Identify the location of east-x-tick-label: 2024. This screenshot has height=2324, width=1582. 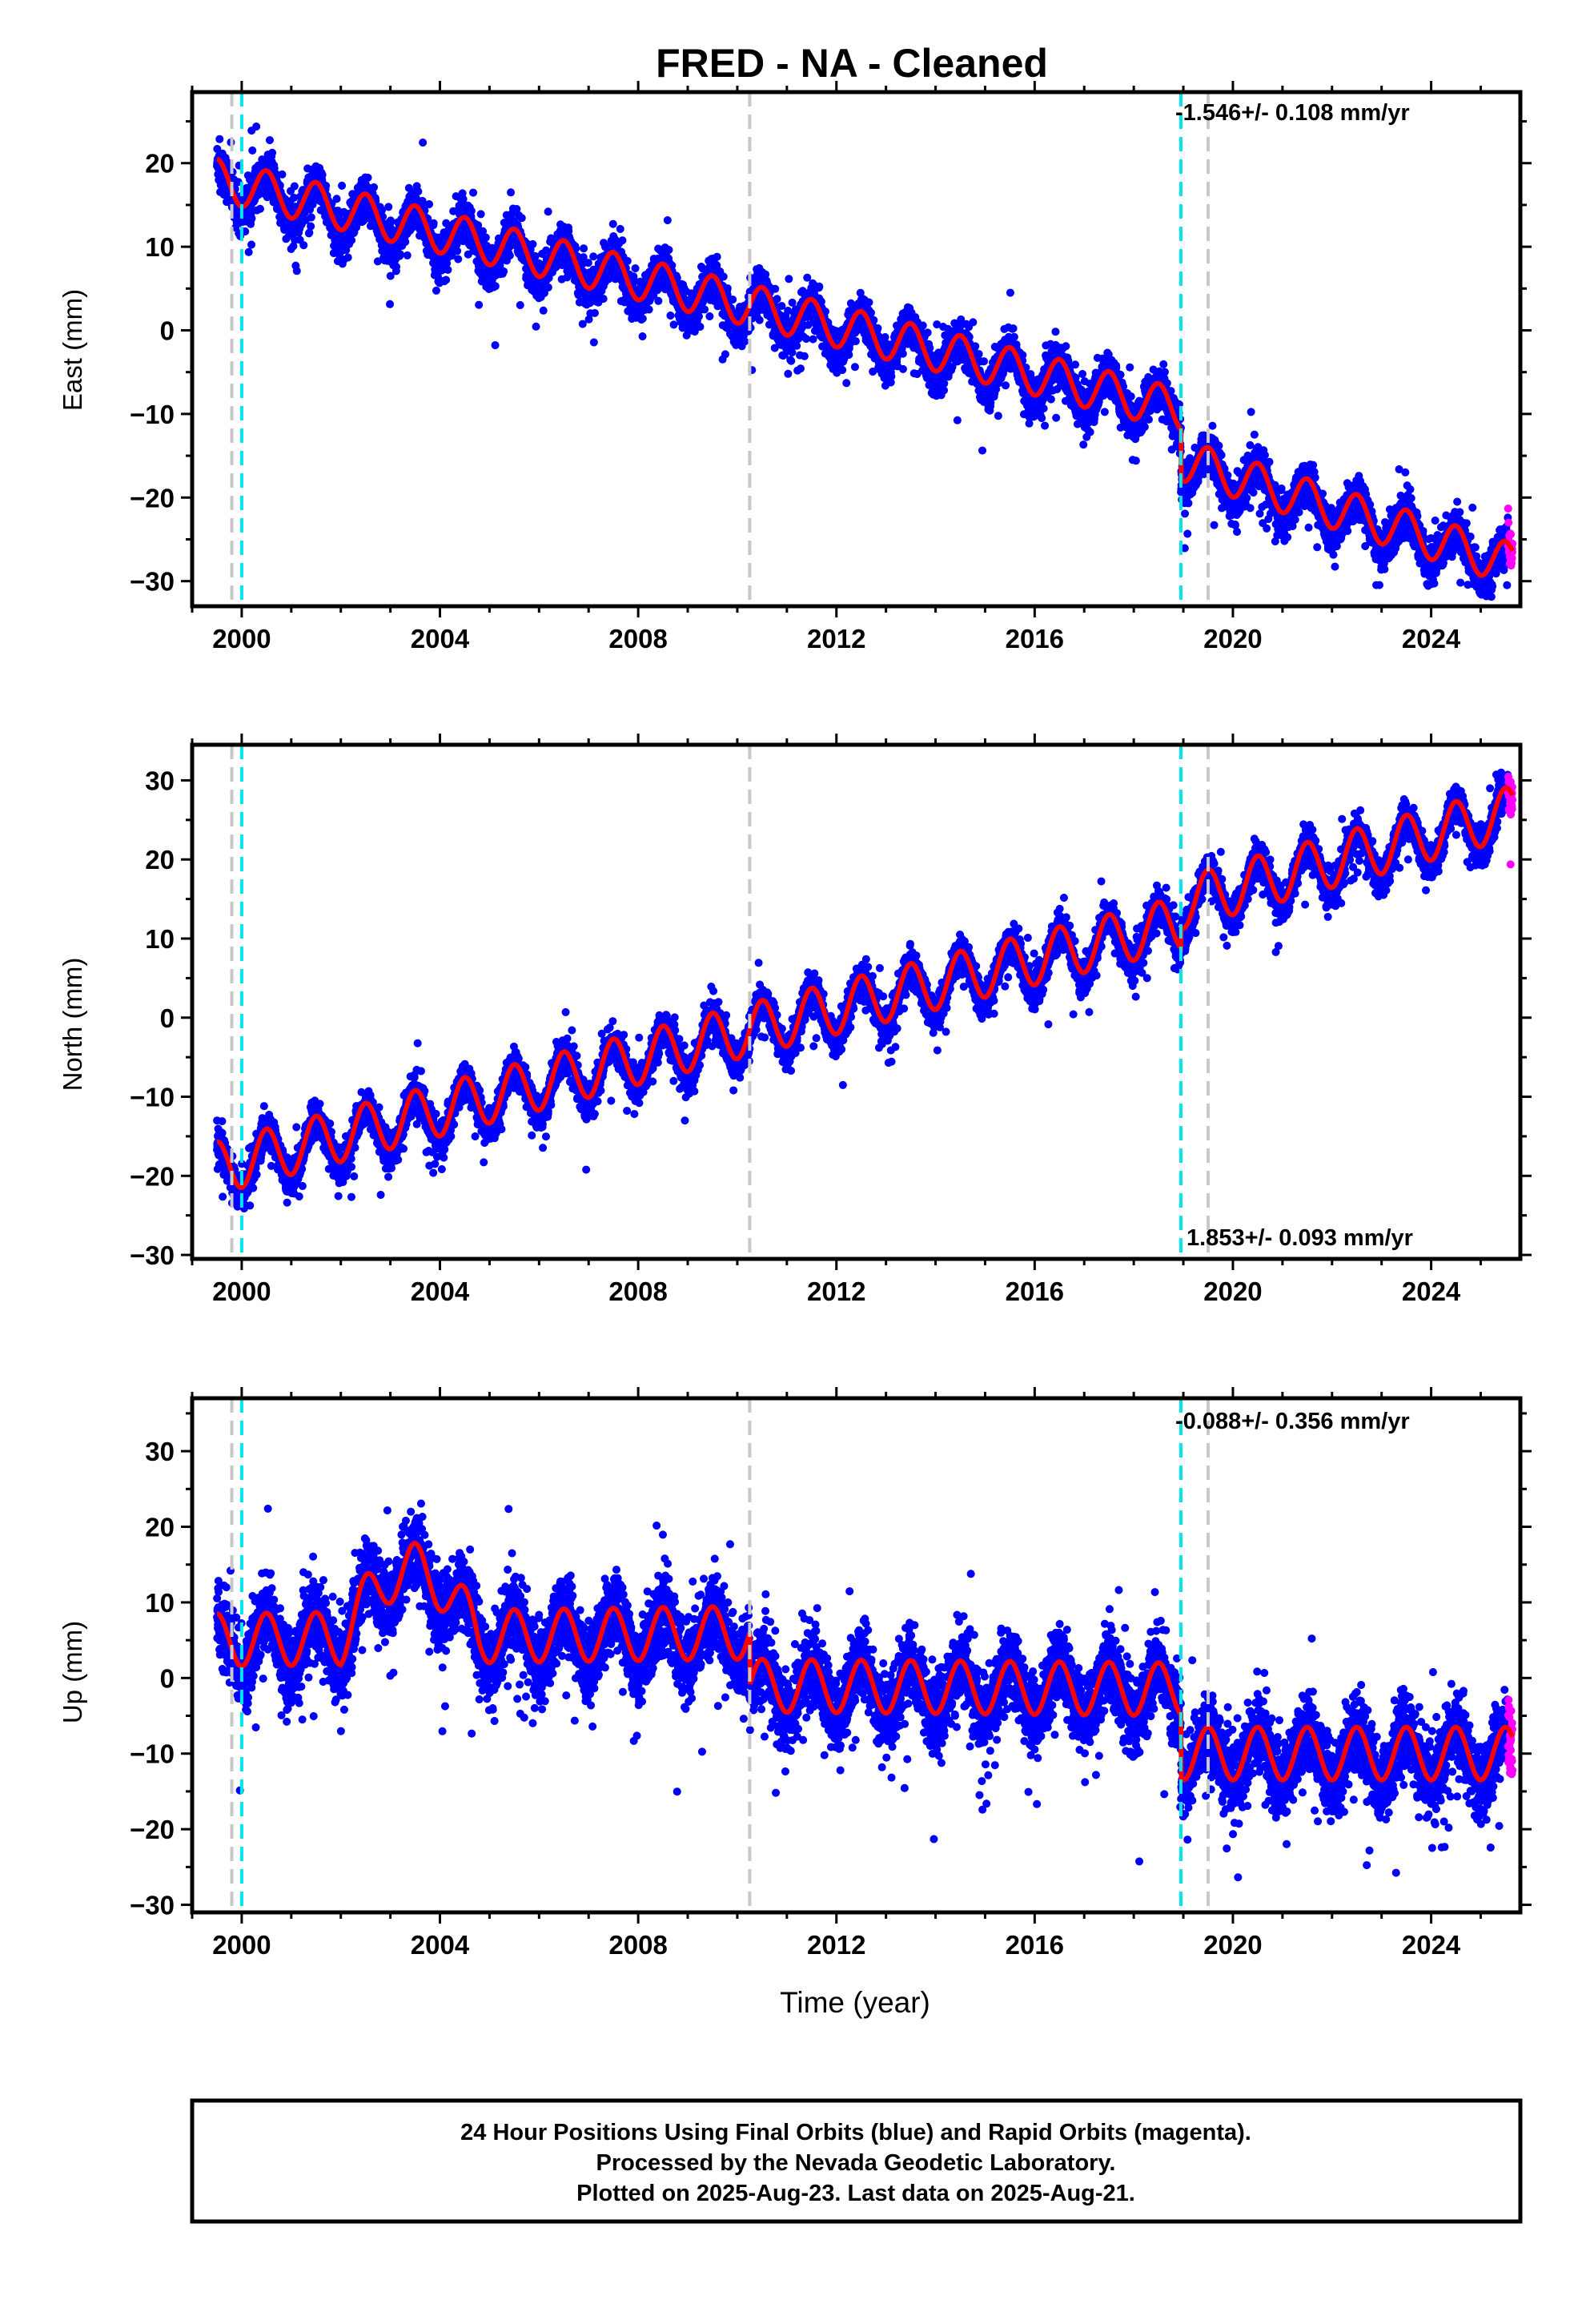
(1432, 638).